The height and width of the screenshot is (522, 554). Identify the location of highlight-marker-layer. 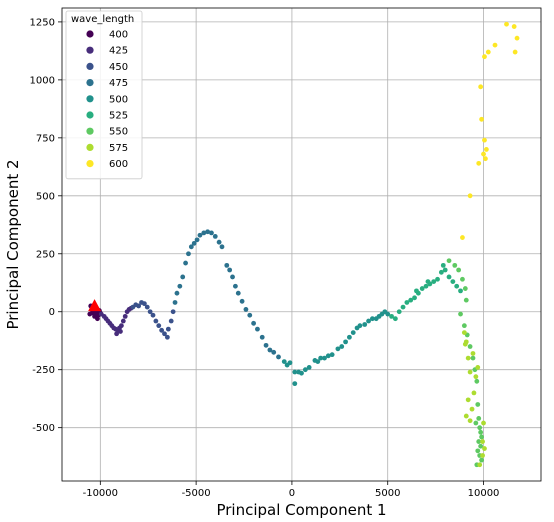
(95, 305).